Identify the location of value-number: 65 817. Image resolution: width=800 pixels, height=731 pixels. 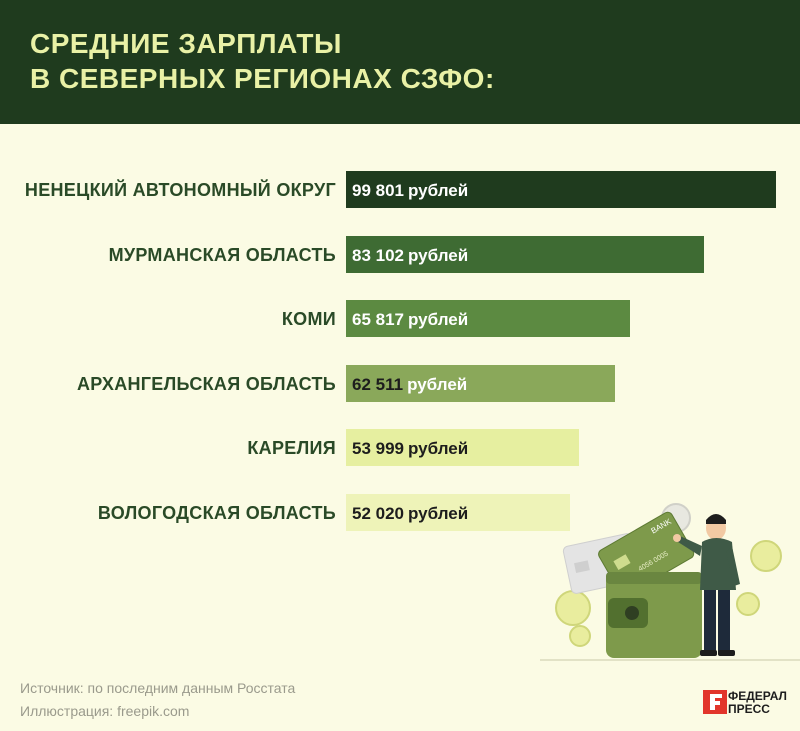
(378, 319).